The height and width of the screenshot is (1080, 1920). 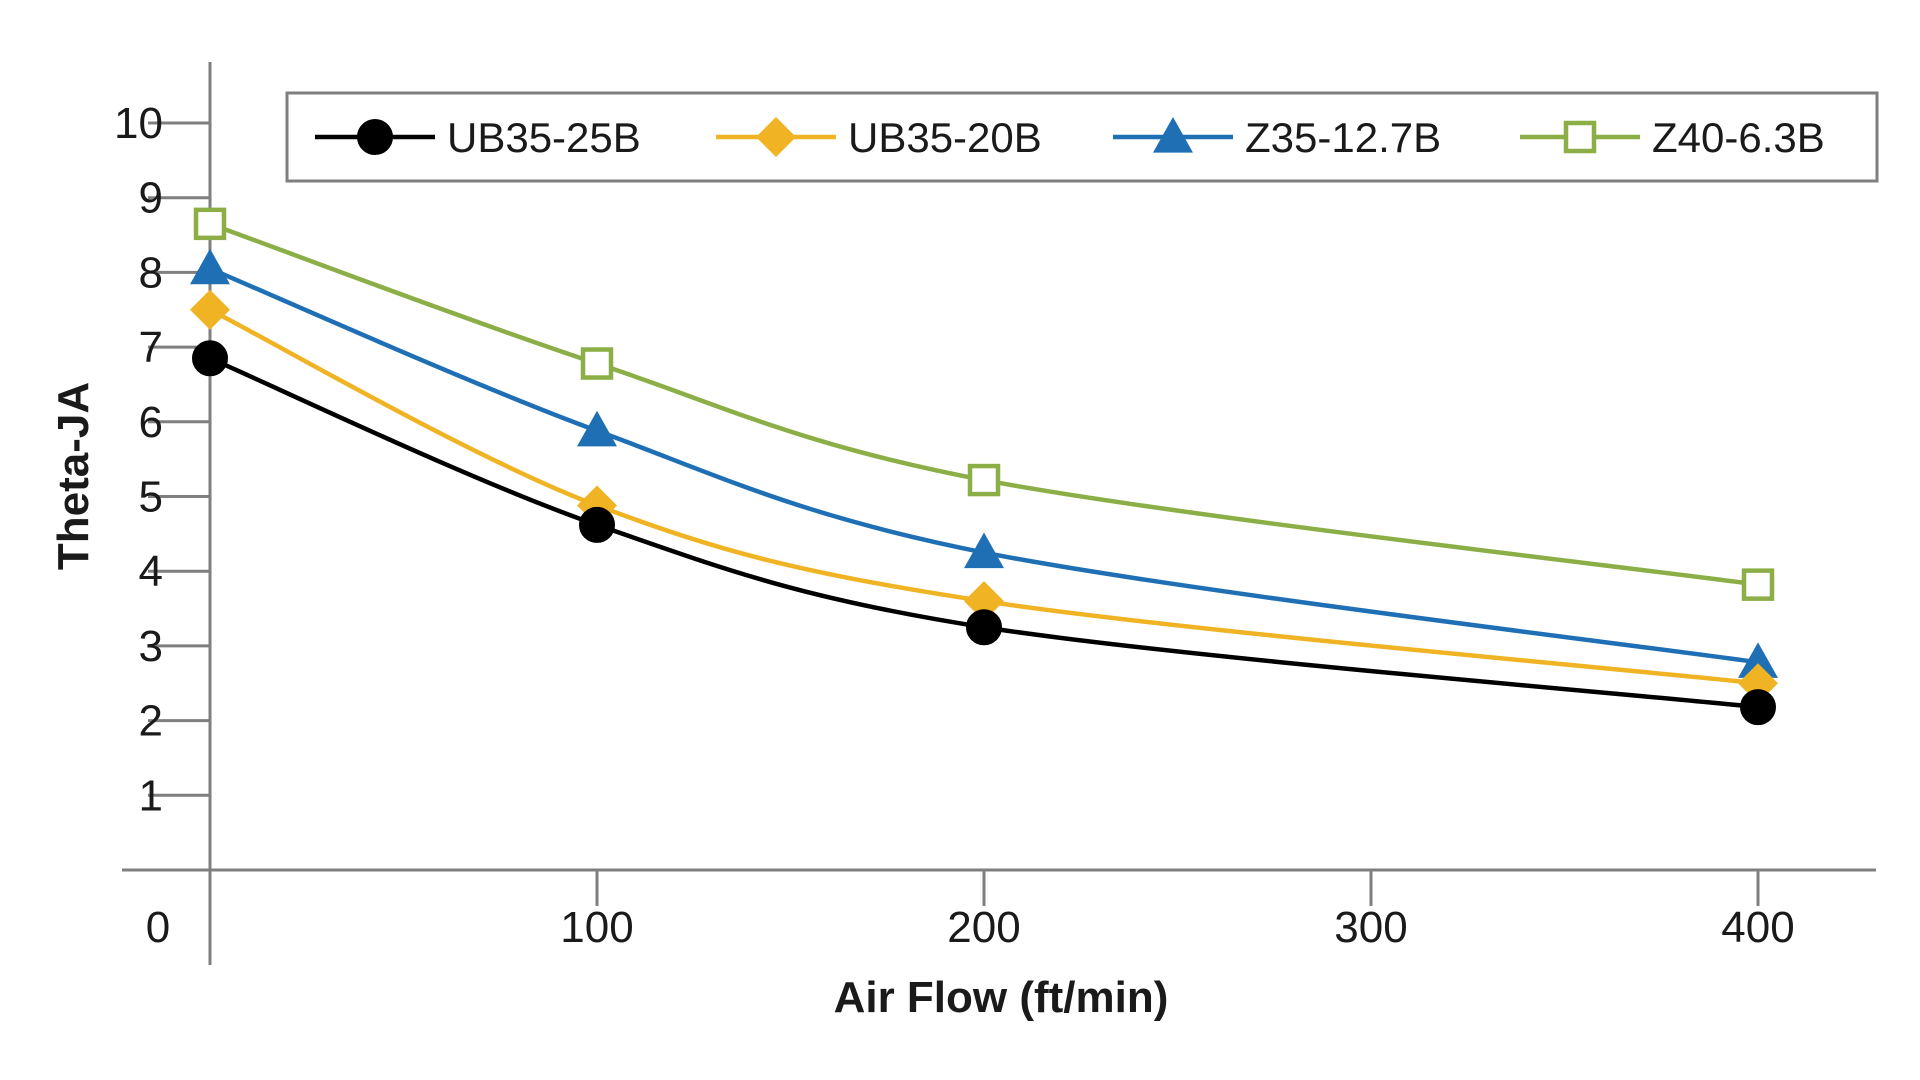 I want to click on x-tick-label: 400, so click(x=1757, y=927).